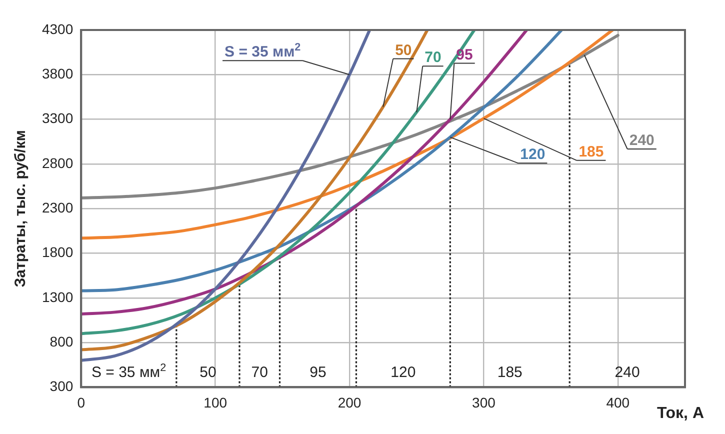 This screenshot has width=725, height=434. What do you see at coordinates (58, 252) in the screenshot?
I see `y-tick-label: 1800` at bounding box center [58, 252].